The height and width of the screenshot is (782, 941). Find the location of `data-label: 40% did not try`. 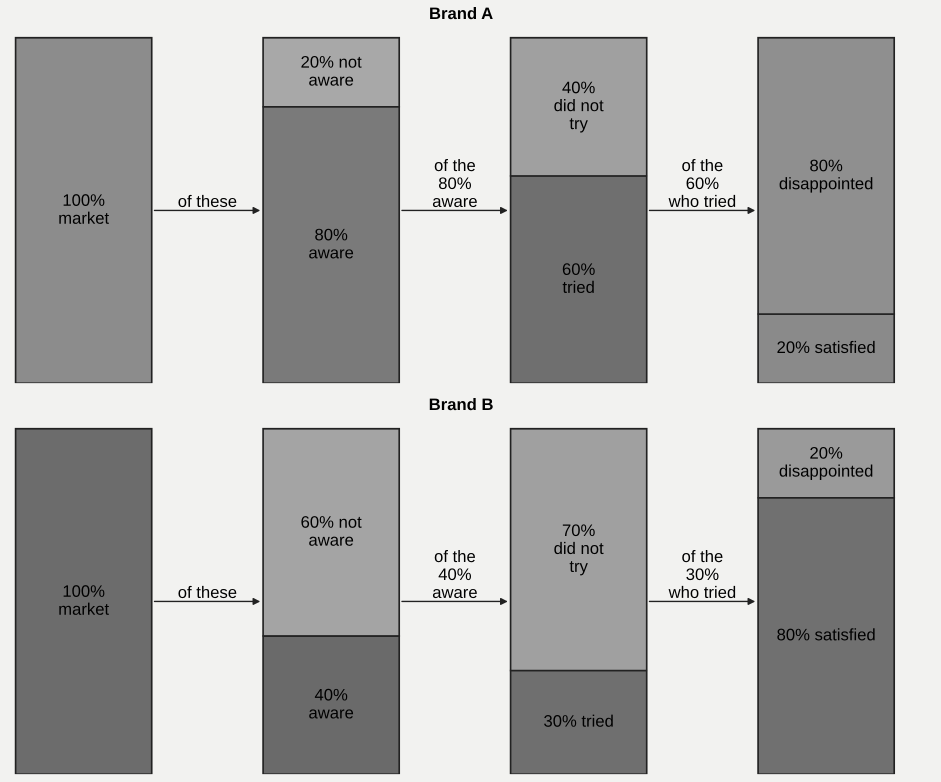

data-label: 40% did not try is located at coordinates (579, 107).